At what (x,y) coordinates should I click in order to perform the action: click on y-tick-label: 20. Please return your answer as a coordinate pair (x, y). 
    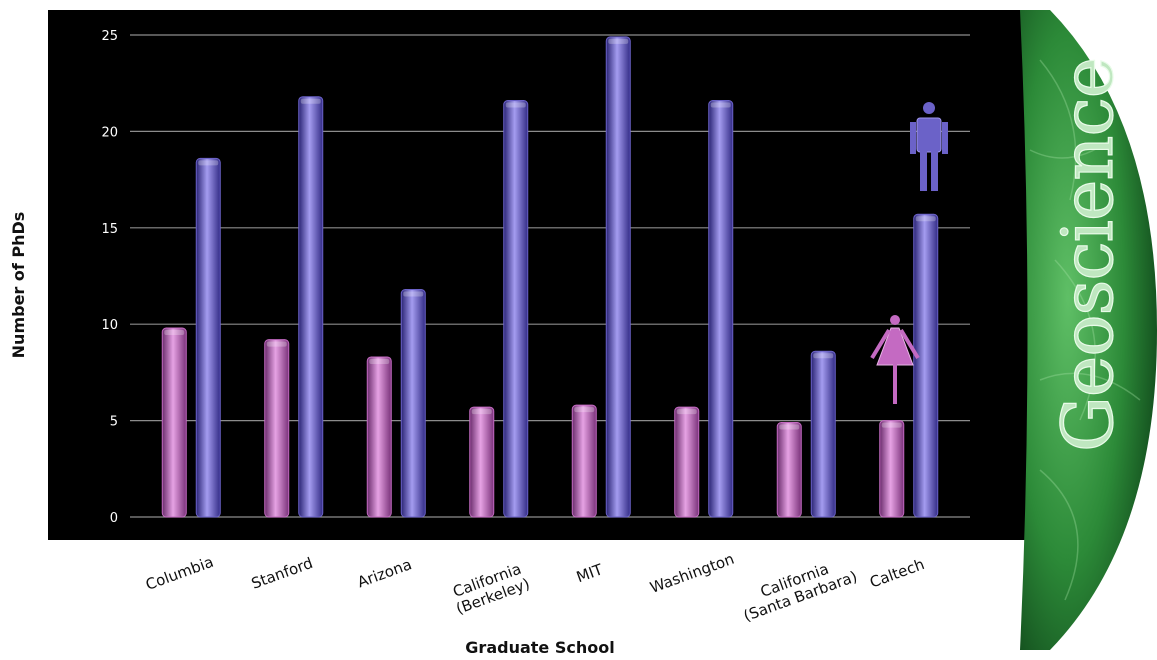
    Looking at the image, I should click on (109, 132).